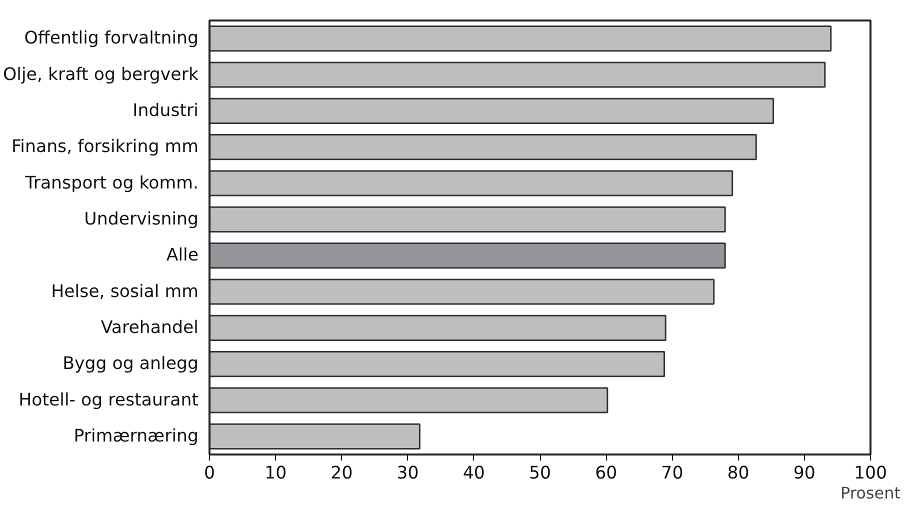 Image resolution: width=923 pixels, height=521 pixels. Describe the element at coordinates (672, 474) in the screenshot. I see `x-tick-label: 70` at that location.